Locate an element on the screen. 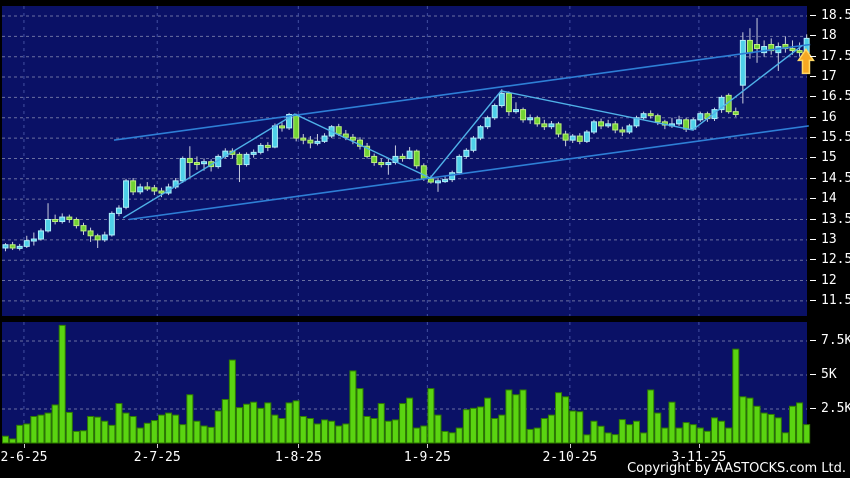 The height and width of the screenshot is (478, 850). volume-tick-label: 7.5K is located at coordinates (830, 340).